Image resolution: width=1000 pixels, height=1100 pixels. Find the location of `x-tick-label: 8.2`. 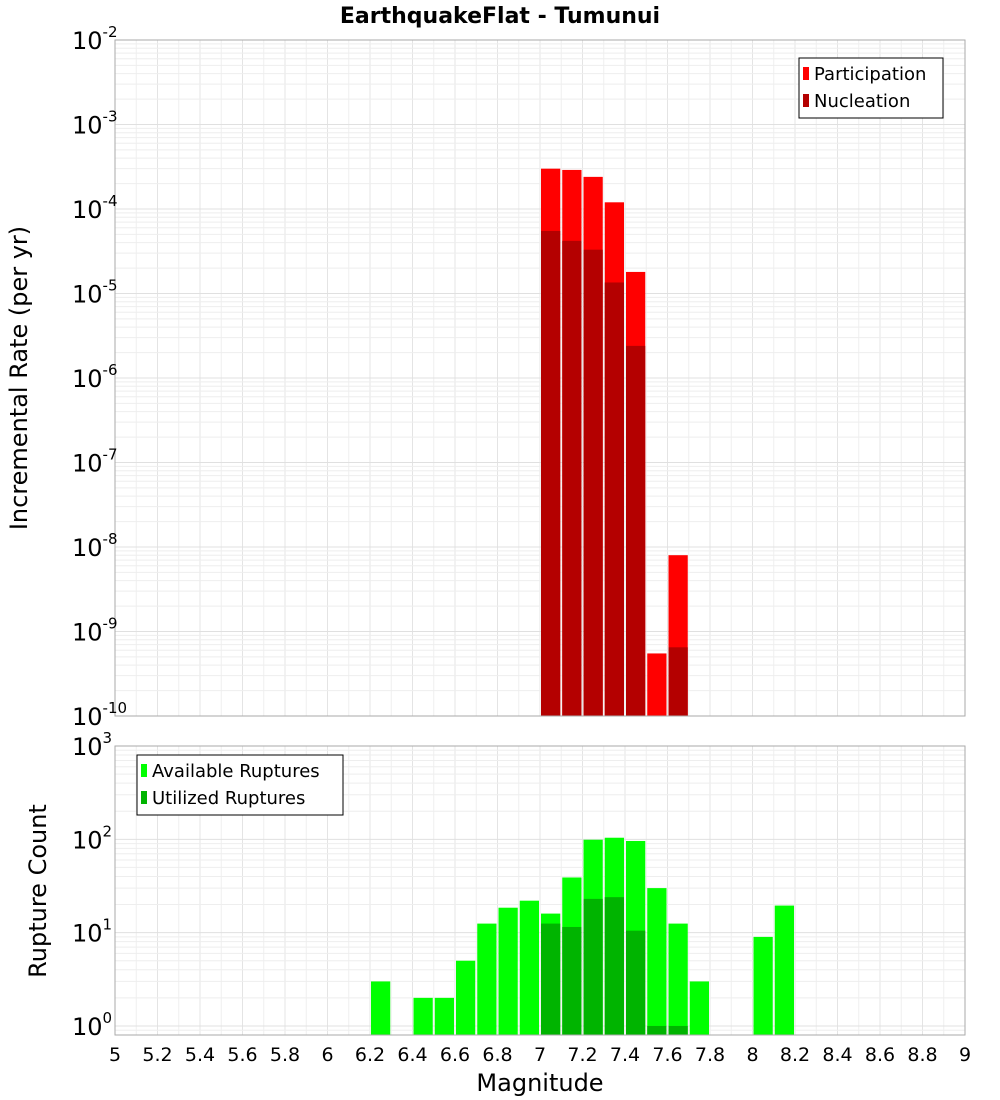

x-tick-label: 8.2 is located at coordinates (795, 1055).